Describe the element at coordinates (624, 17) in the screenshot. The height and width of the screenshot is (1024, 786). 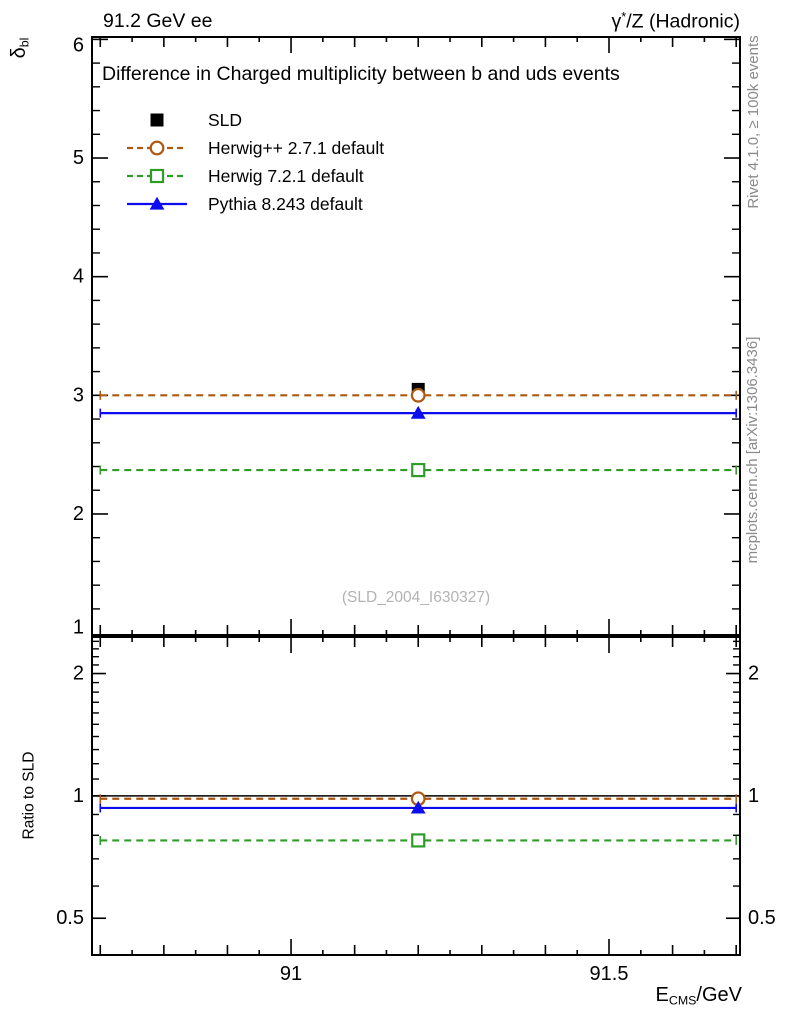
I see `process-star: *` at that location.